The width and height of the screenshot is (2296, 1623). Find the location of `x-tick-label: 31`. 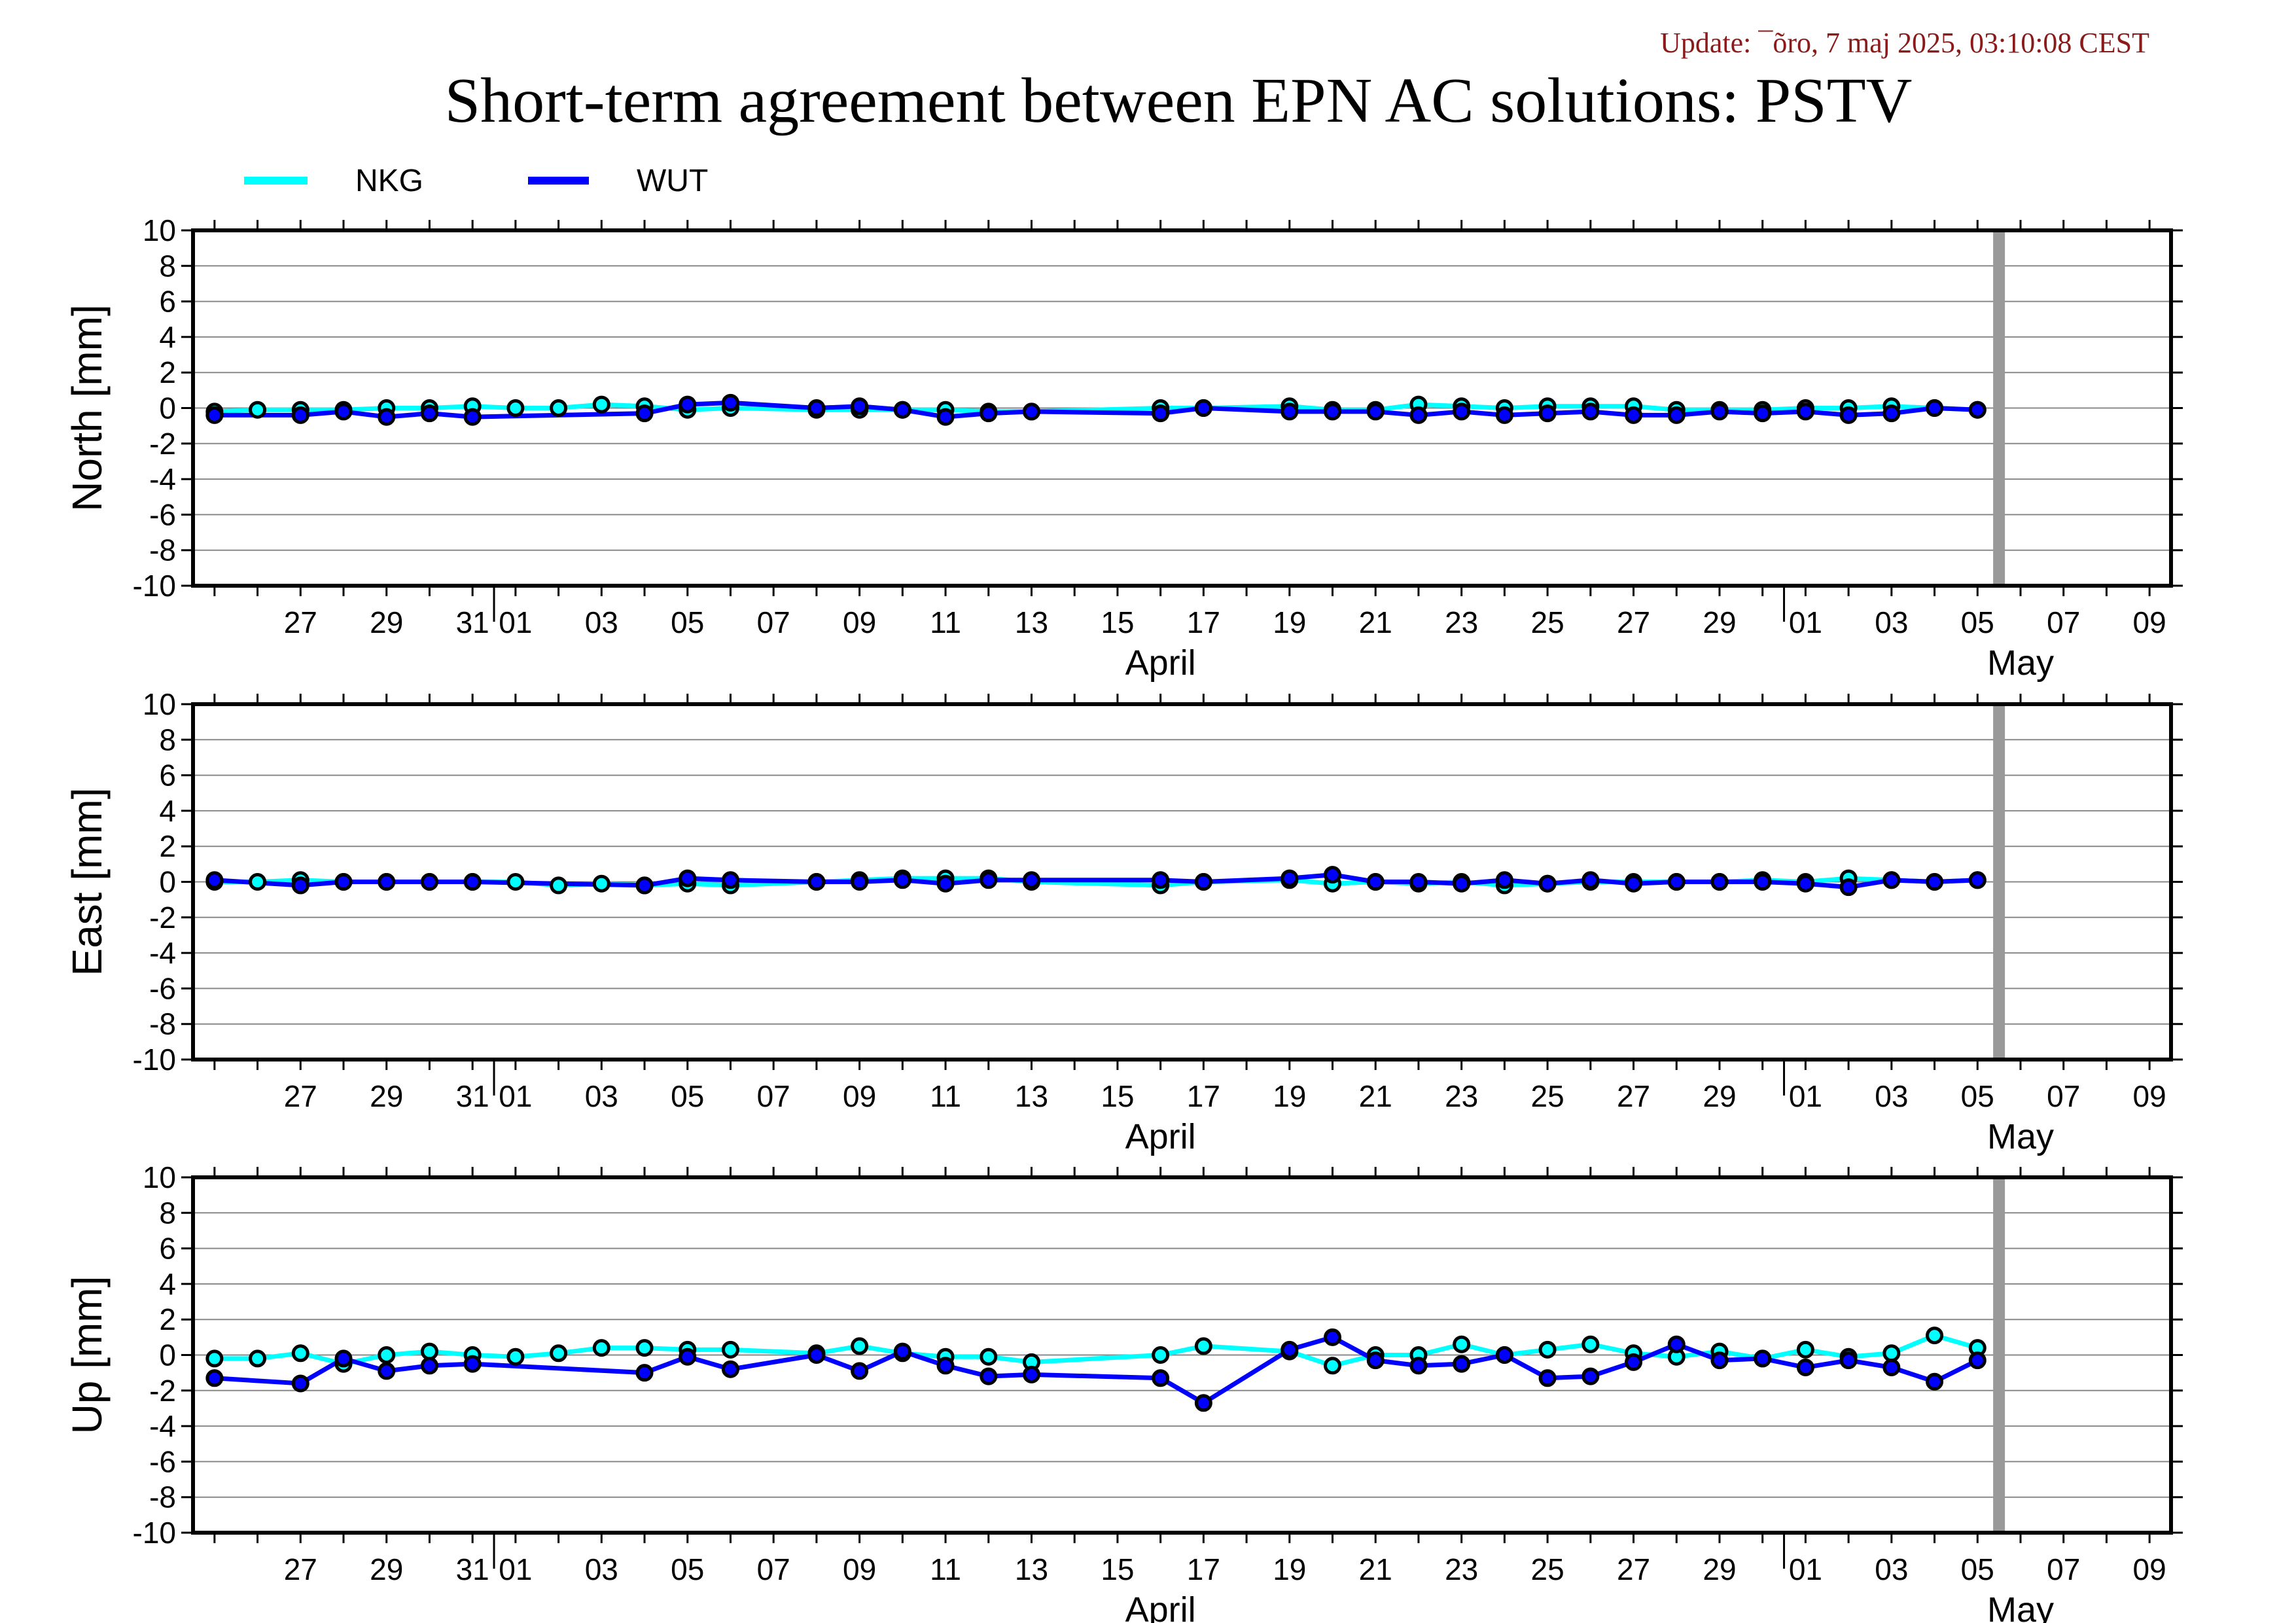

x-tick-label: 31 is located at coordinates (473, 1096).